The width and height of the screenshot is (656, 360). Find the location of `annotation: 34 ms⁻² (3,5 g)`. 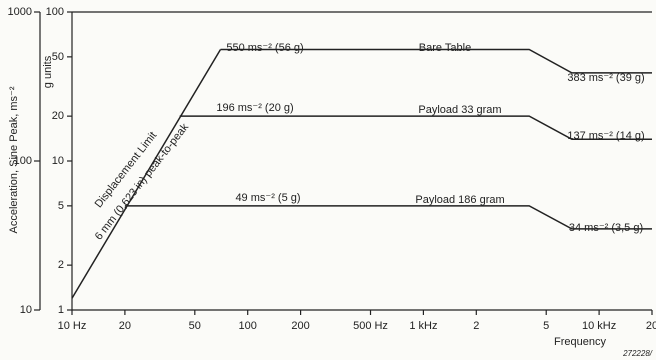

annotation: 34 ms⁻² (3,5 g) is located at coordinates (606, 228).